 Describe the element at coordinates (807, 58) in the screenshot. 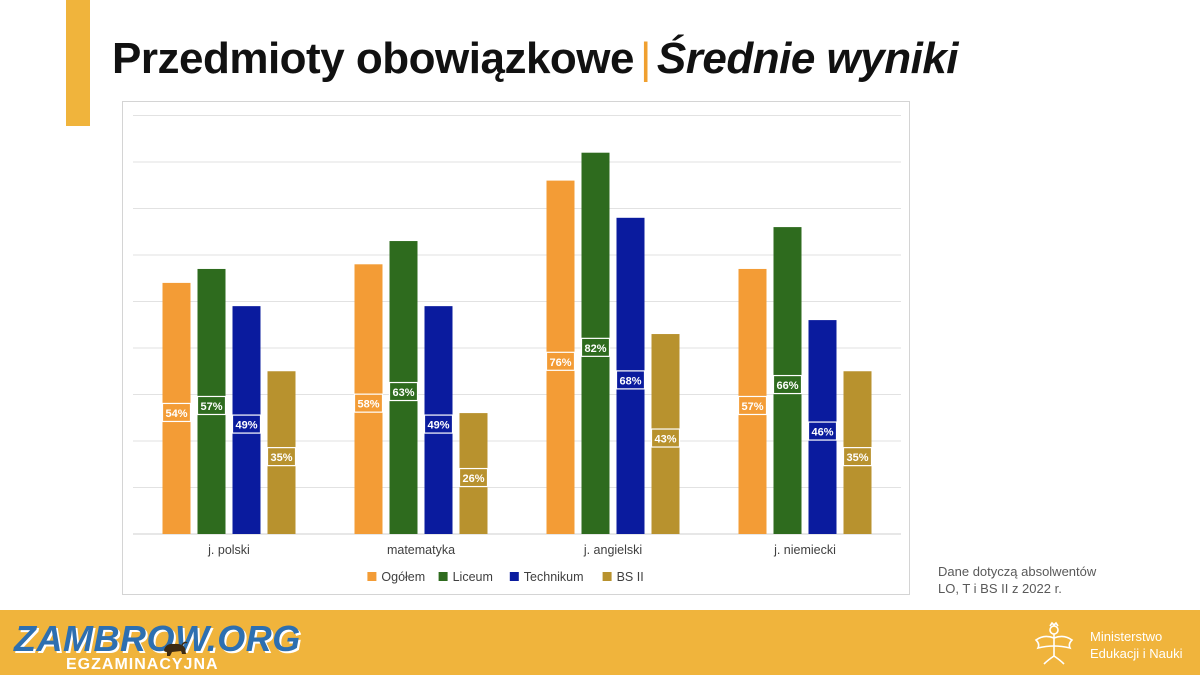

I see `title-subtitle: Średnie wyniki` at that location.